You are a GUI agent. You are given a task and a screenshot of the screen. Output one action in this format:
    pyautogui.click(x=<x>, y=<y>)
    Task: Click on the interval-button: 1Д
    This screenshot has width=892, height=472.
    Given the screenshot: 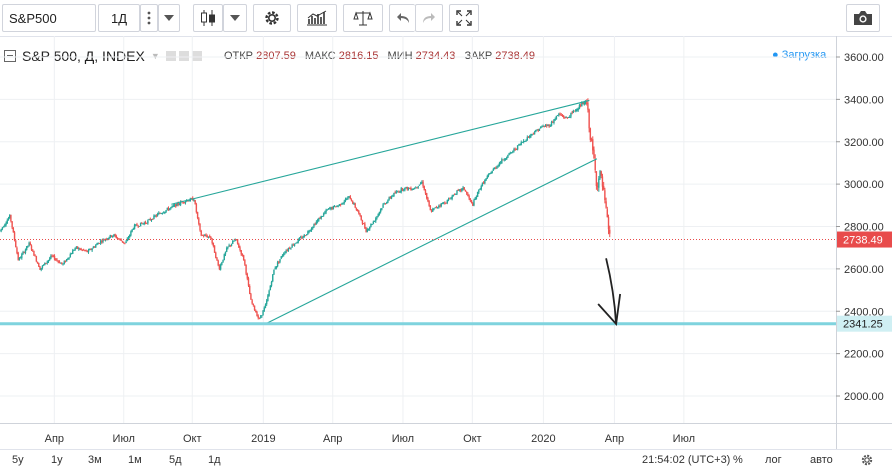 What is the action you would take?
    pyautogui.click(x=119, y=18)
    